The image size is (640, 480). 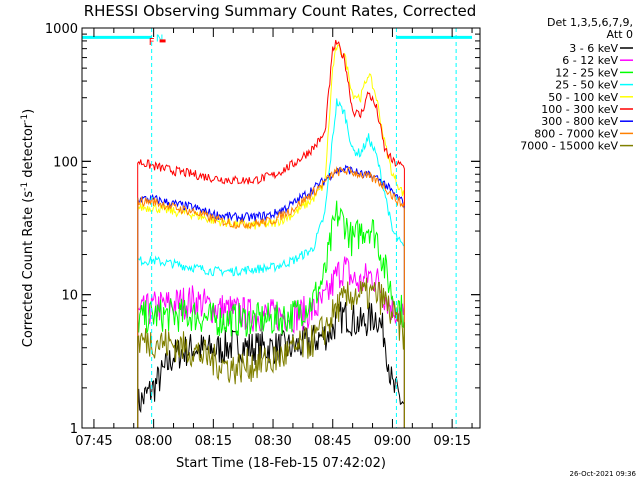 What do you see at coordinates (153, 441) in the screenshot?
I see `x-tick-label: 08:00` at bounding box center [153, 441].